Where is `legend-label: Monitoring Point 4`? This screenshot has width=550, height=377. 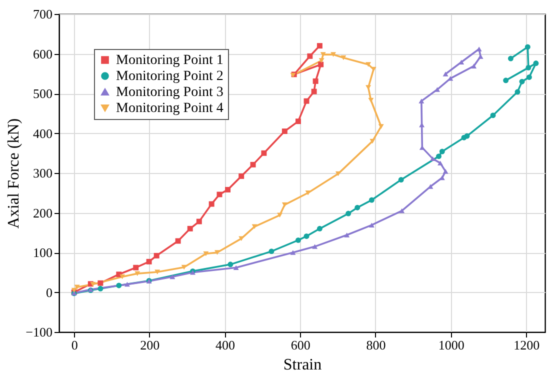 legend-label: Monitoring Point 4 is located at coordinates (170, 108).